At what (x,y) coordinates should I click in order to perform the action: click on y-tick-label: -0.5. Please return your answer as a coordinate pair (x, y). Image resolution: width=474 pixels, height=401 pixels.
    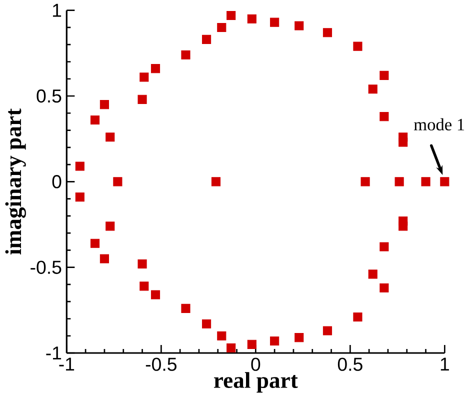
    Looking at the image, I should click on (46, 267).